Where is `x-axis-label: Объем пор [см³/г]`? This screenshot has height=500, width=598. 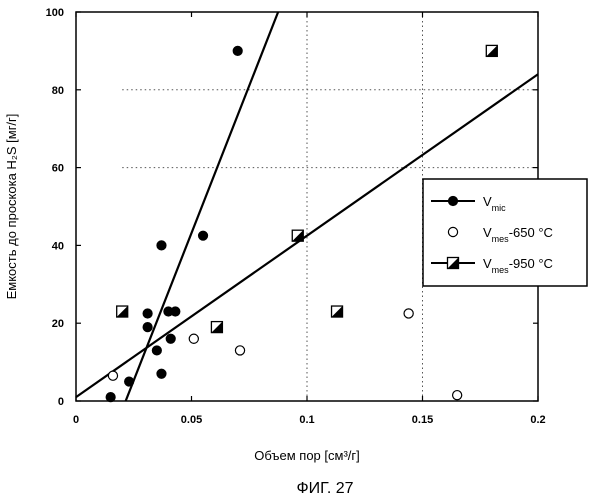 x-axis-label: Объем пор [см³/г] is located at coordinates (307, 455).